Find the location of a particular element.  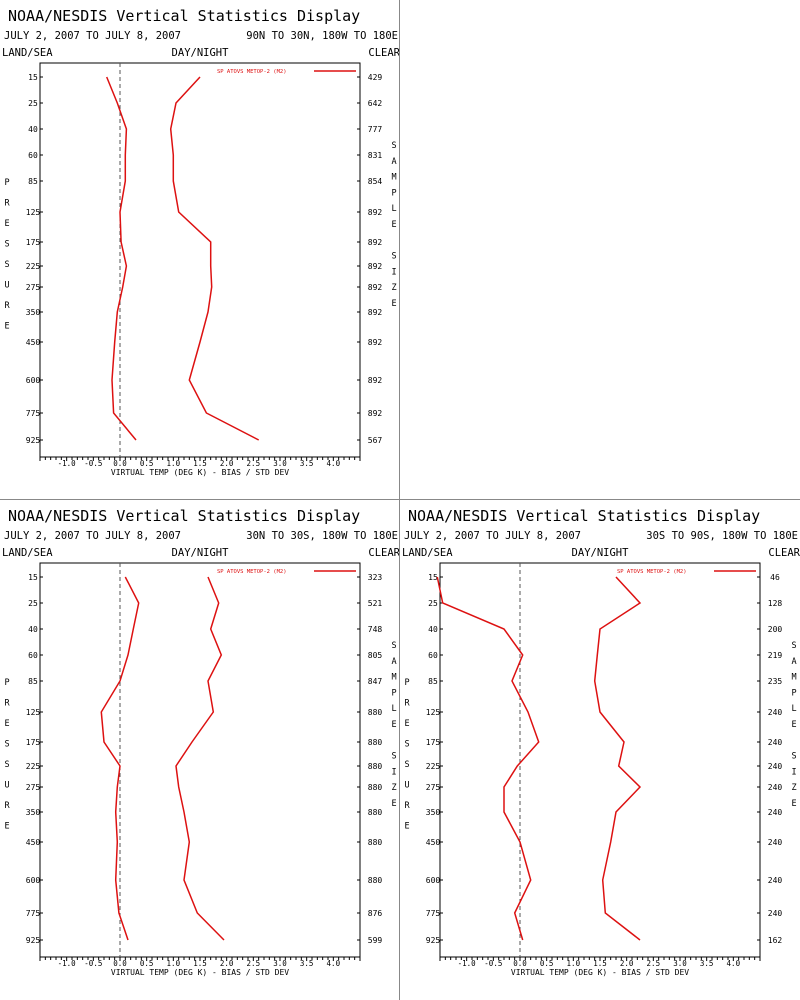

x-tick-label: 3.5 is located at coordinates (307, 963).